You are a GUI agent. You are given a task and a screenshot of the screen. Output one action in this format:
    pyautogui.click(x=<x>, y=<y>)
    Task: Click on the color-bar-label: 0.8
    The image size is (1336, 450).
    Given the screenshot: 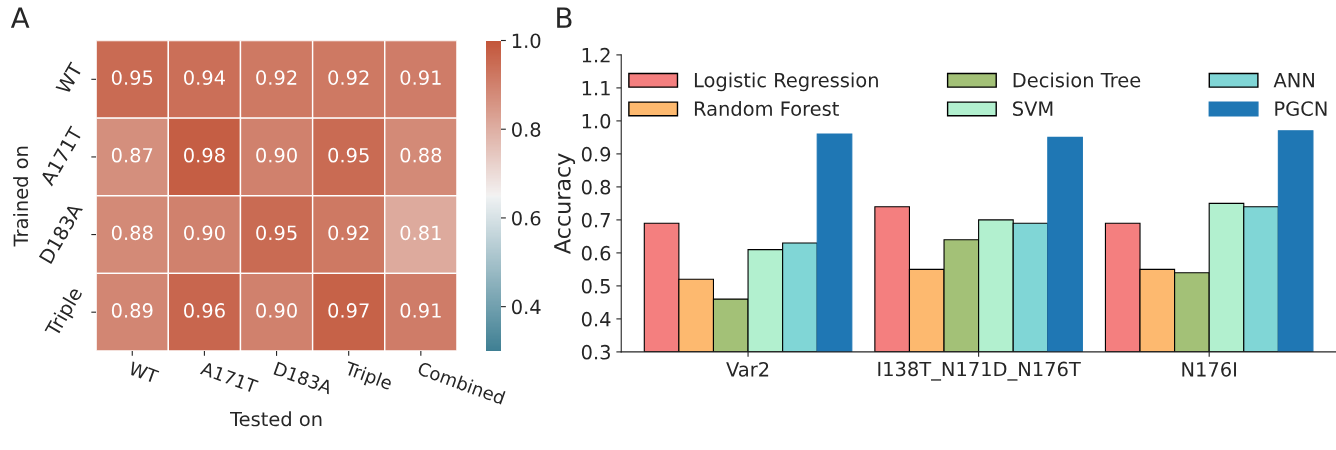 What is the action you would take?
    pyautogui.click(x=526, y=129)
    